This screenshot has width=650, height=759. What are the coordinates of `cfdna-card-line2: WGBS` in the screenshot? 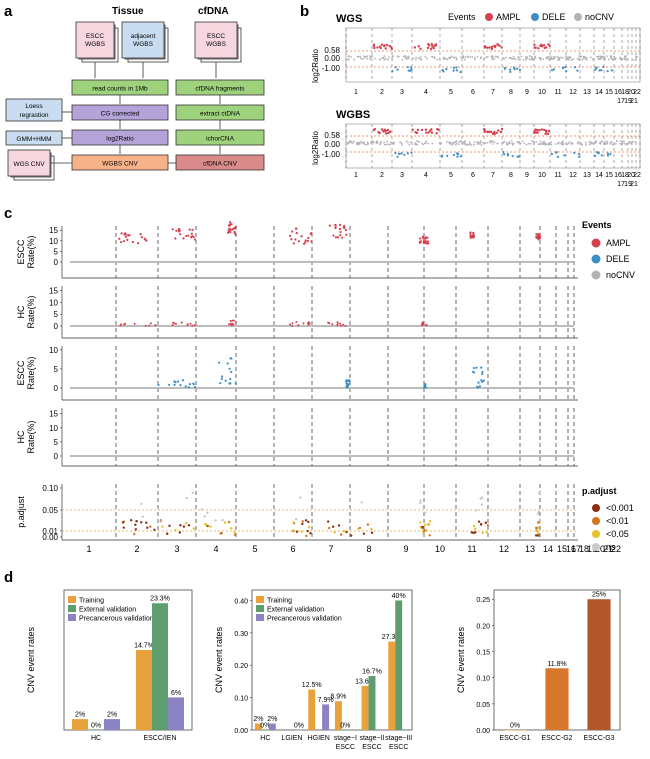 It's located at (216, 44).